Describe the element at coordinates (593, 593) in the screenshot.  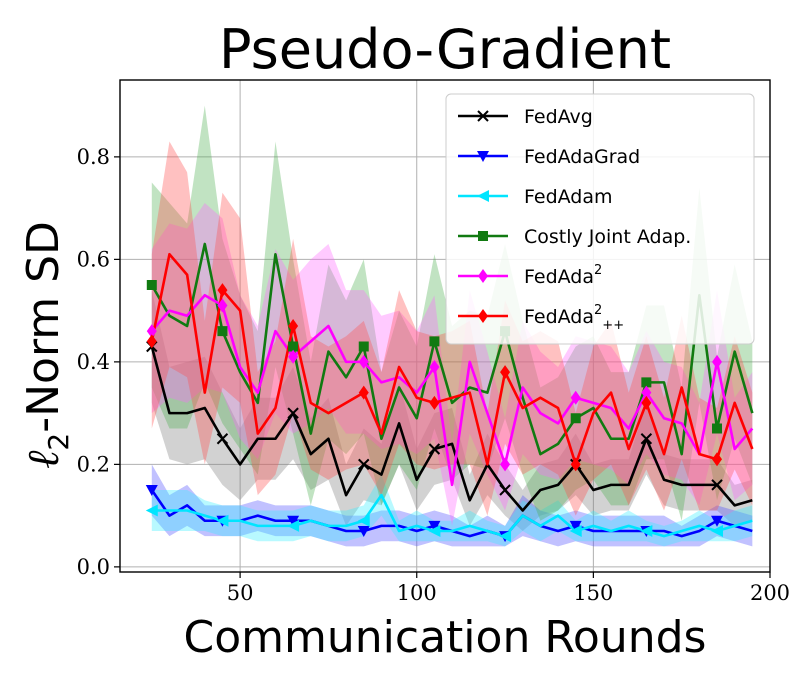
I see `x-tick-label: 150` at that location.